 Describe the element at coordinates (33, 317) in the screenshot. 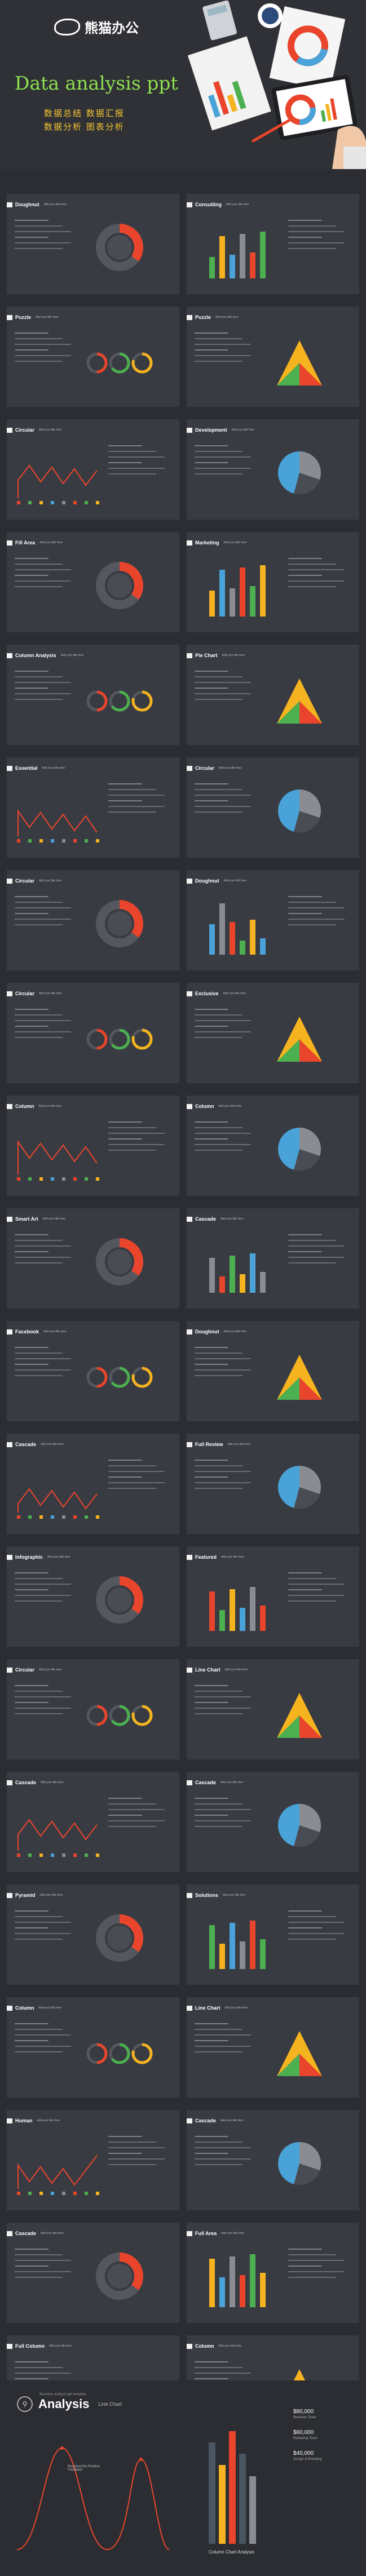

I see `slide-header: Puzzle Add your title here` at that location.